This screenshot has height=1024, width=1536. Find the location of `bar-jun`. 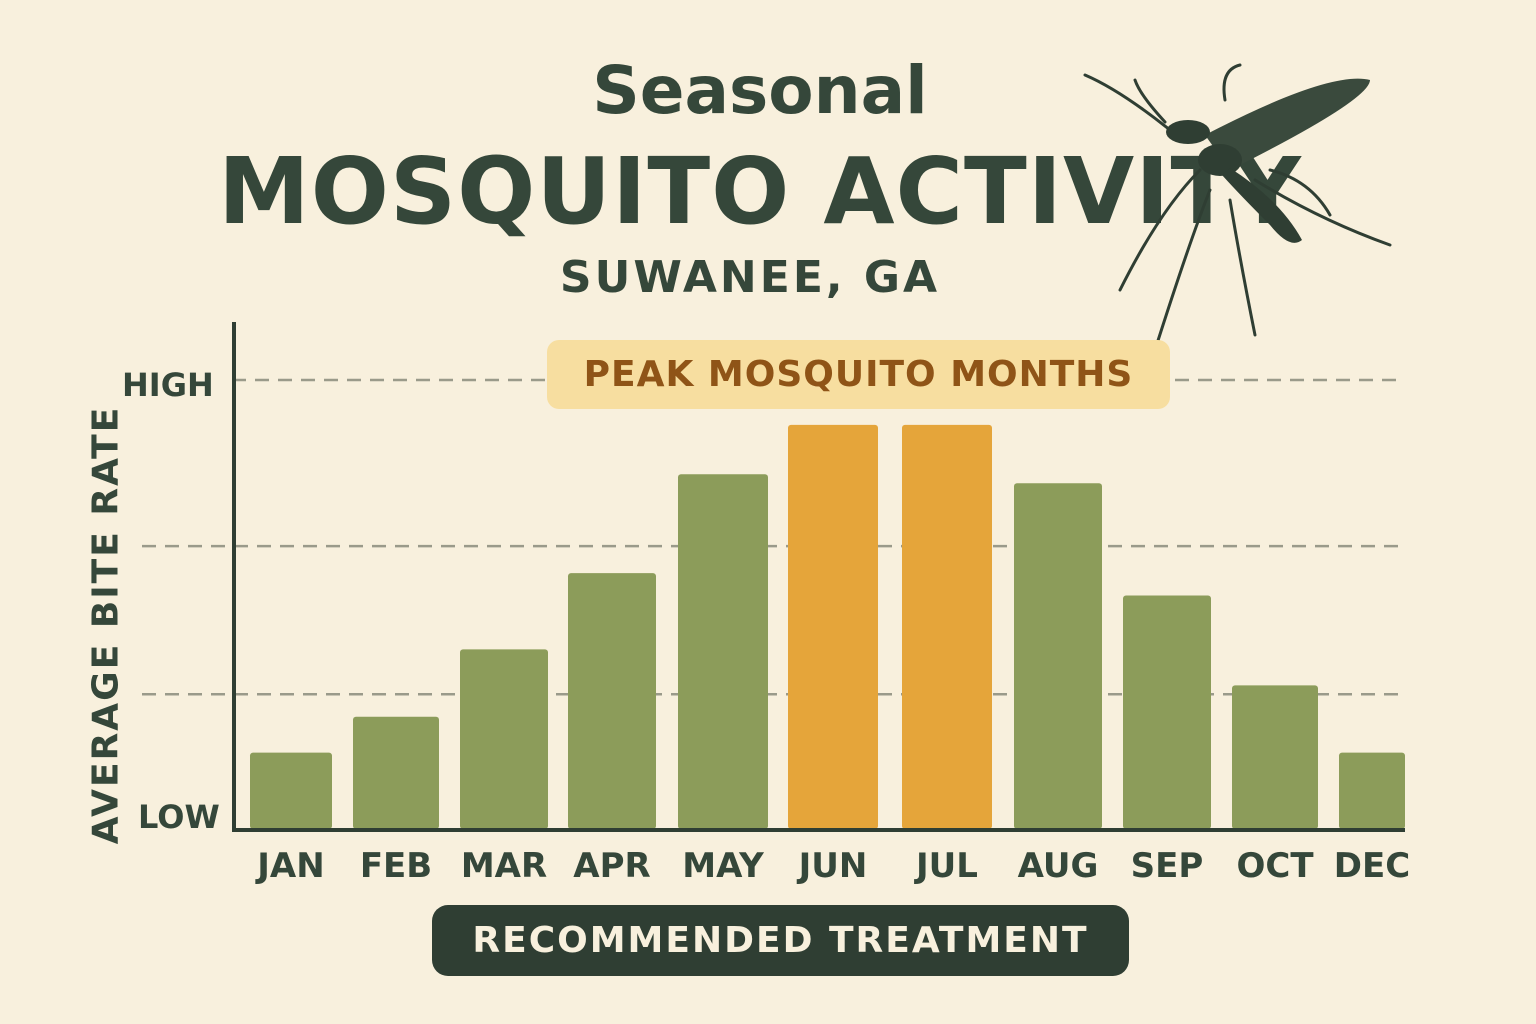

bar-jun is located at coordinates (833, 626).